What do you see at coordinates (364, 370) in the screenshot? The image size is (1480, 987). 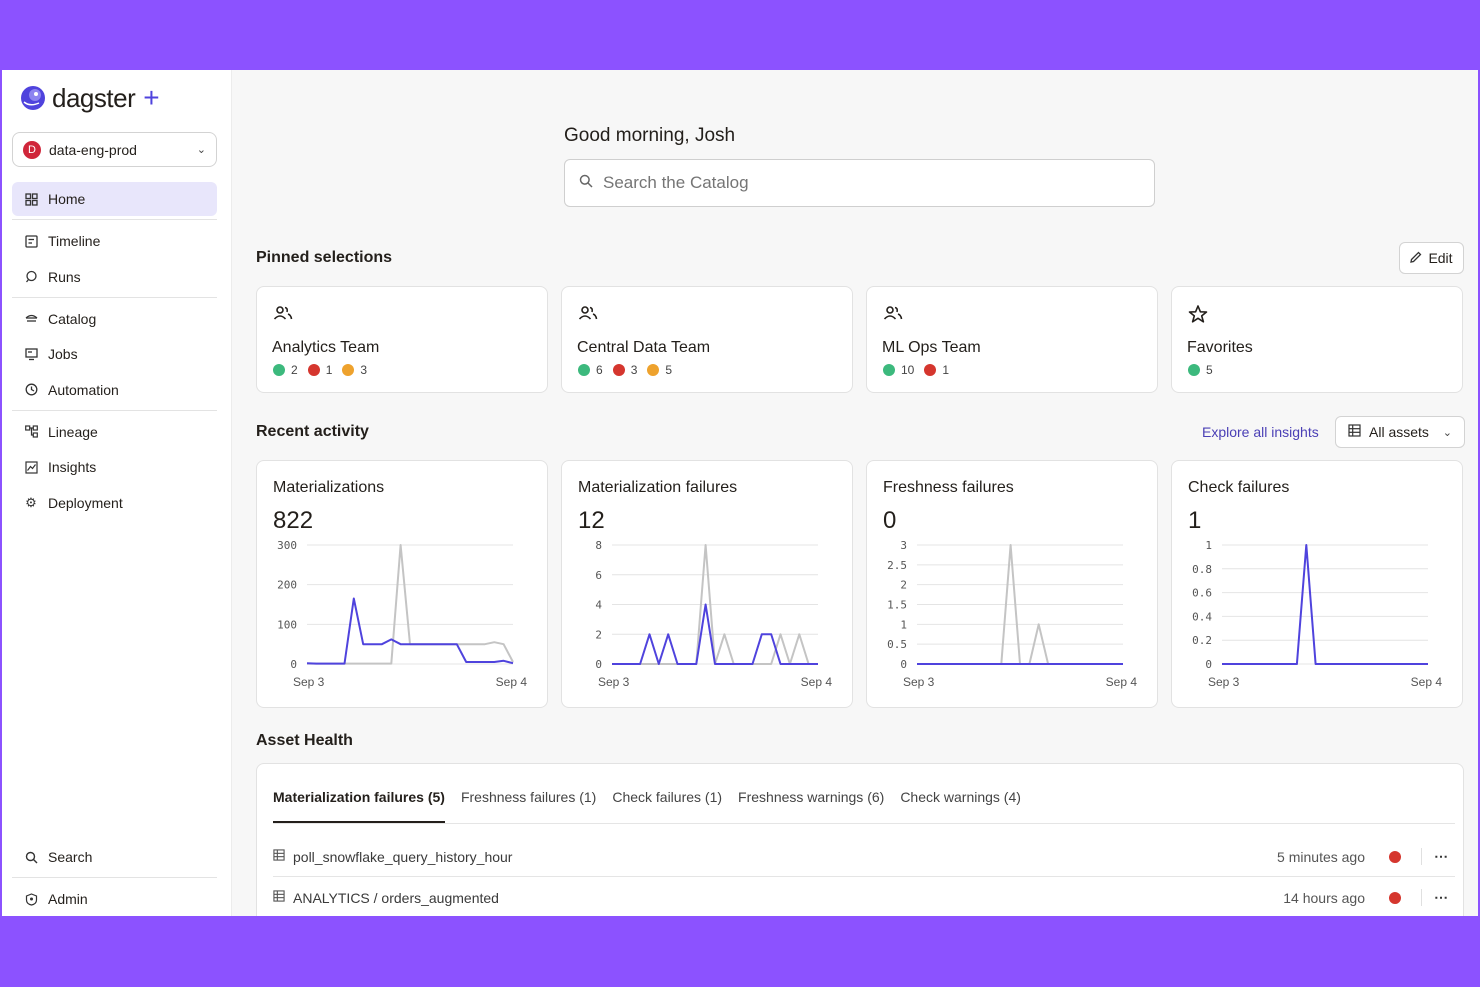 I see `warning-count: 3` at bounding box center [364, 370].